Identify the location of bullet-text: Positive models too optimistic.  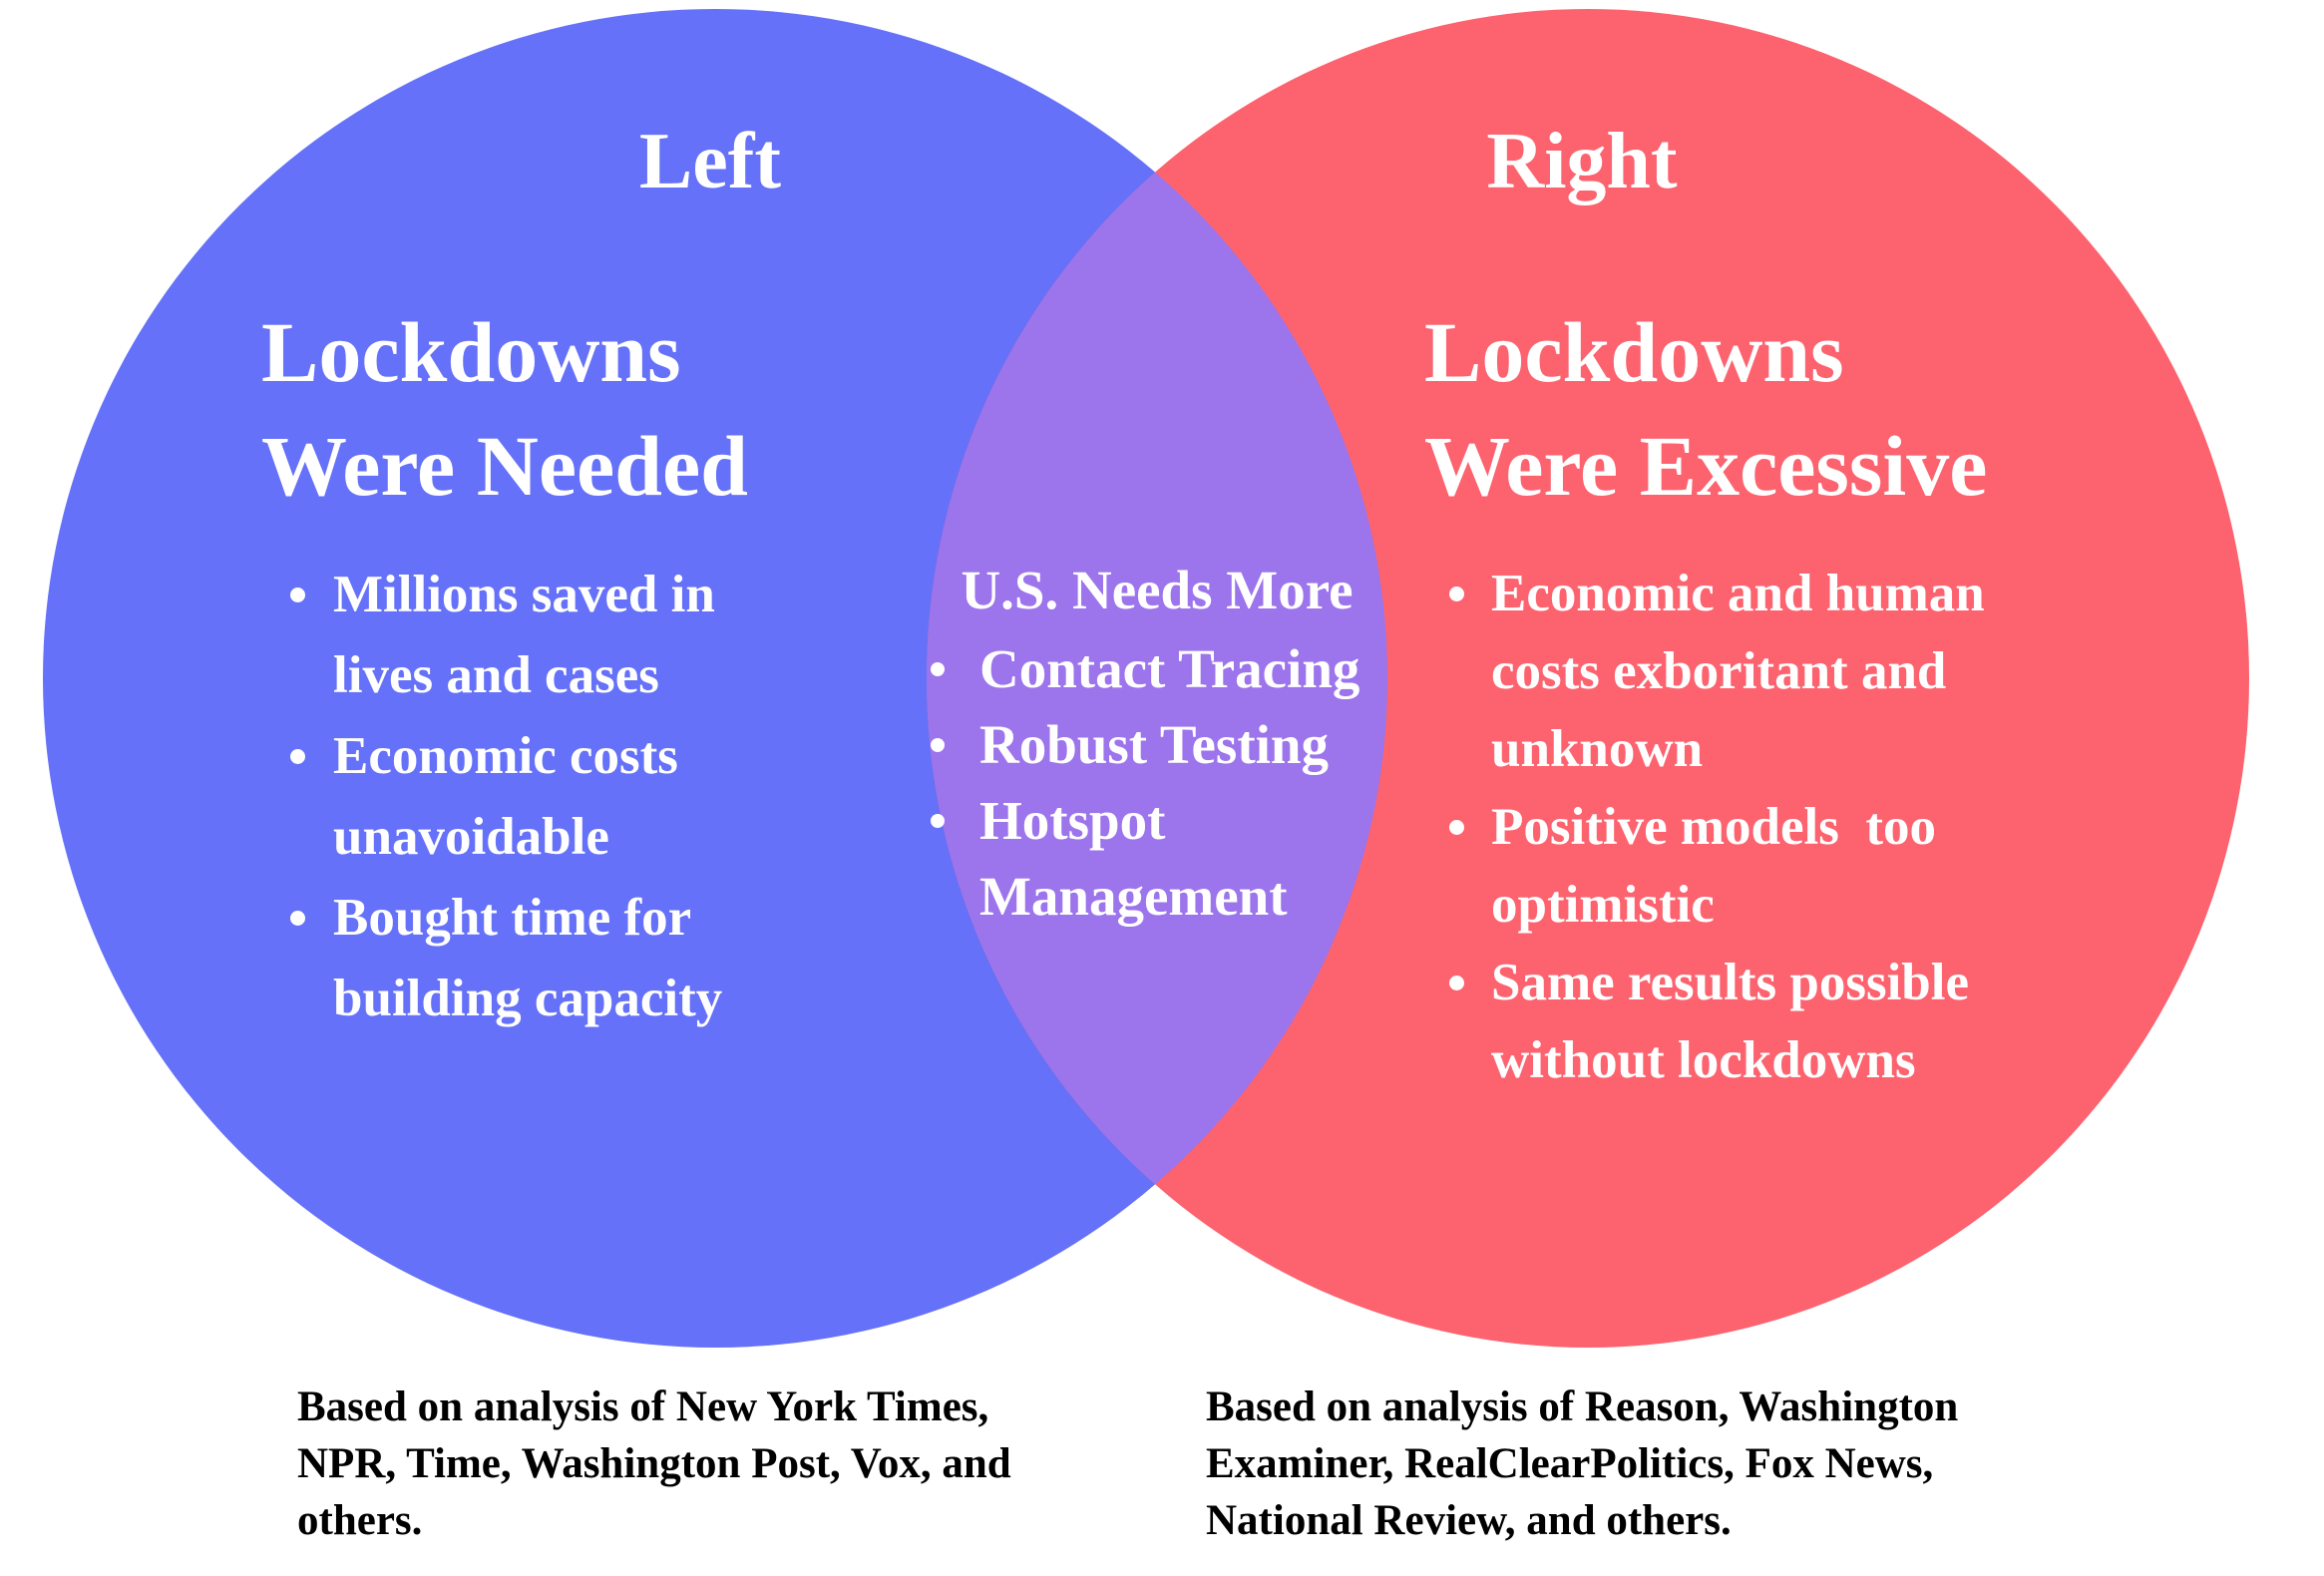
(1714, 866).